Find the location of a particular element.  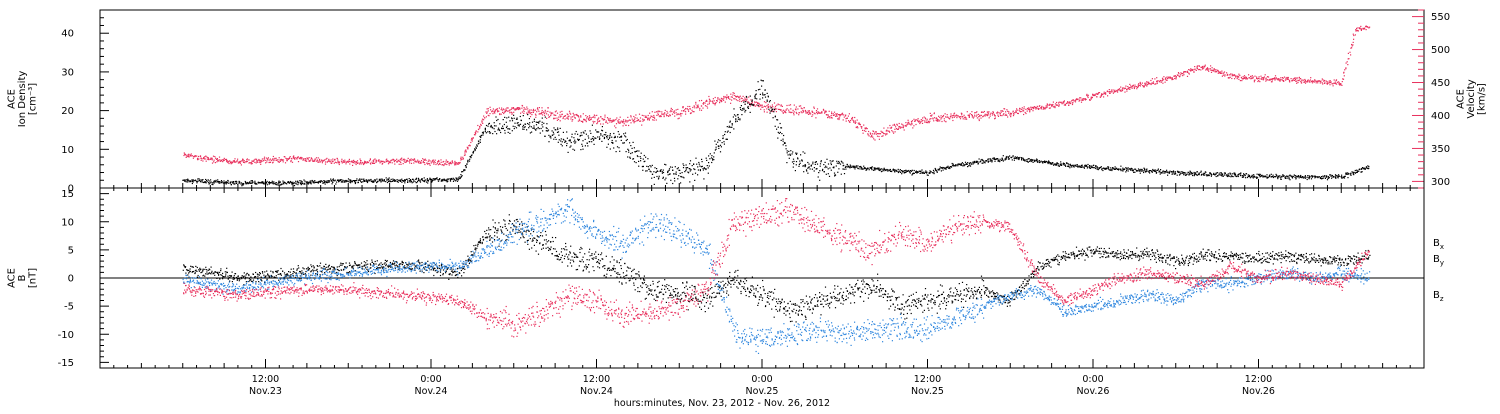

x-tick-label-date: Nov.24 is located at coordinates (431, 391).